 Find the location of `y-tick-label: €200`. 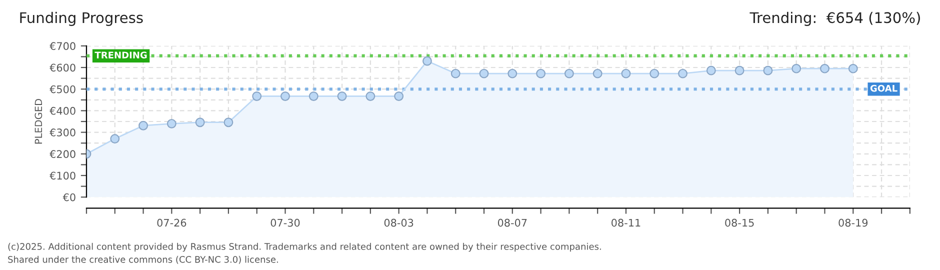

y-tick-label: €200 is located at coordinates (63, 154).